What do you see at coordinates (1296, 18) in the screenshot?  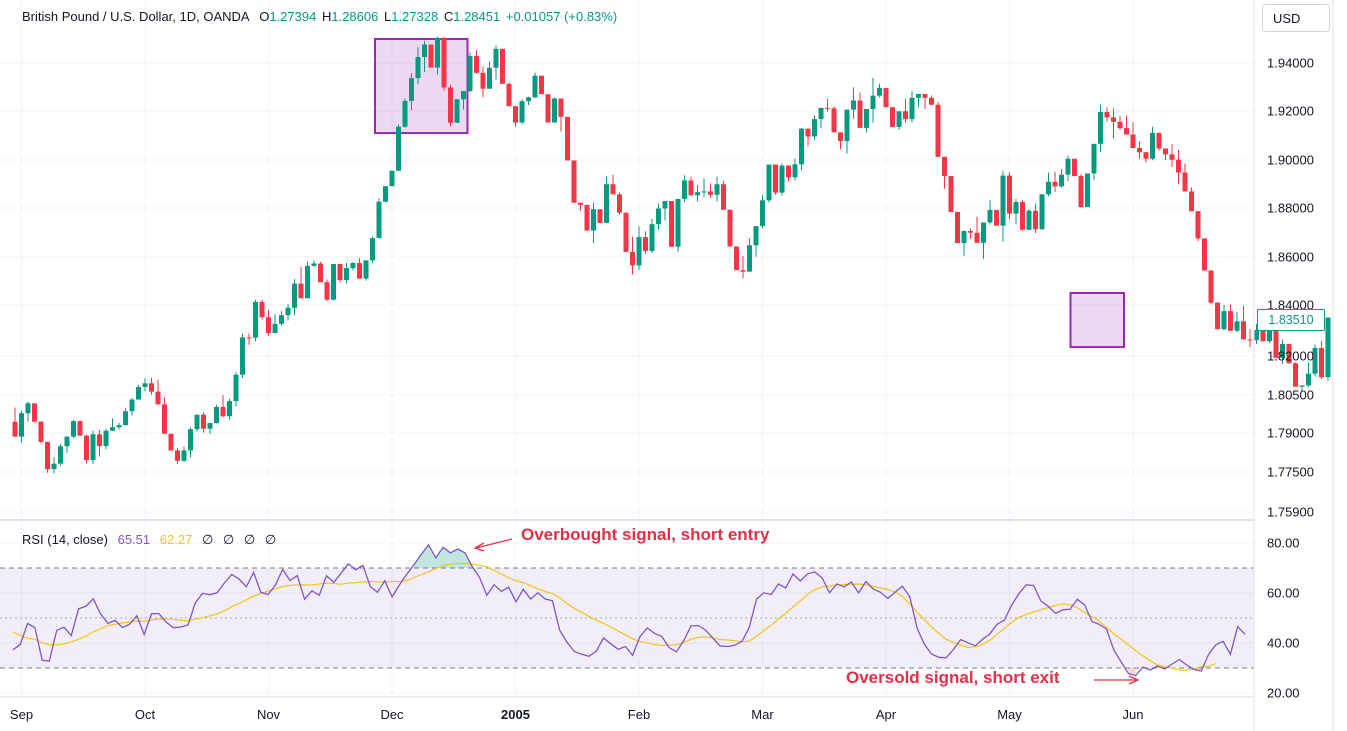 I see `currency-button: USD` at bounding box center [1296, 18].